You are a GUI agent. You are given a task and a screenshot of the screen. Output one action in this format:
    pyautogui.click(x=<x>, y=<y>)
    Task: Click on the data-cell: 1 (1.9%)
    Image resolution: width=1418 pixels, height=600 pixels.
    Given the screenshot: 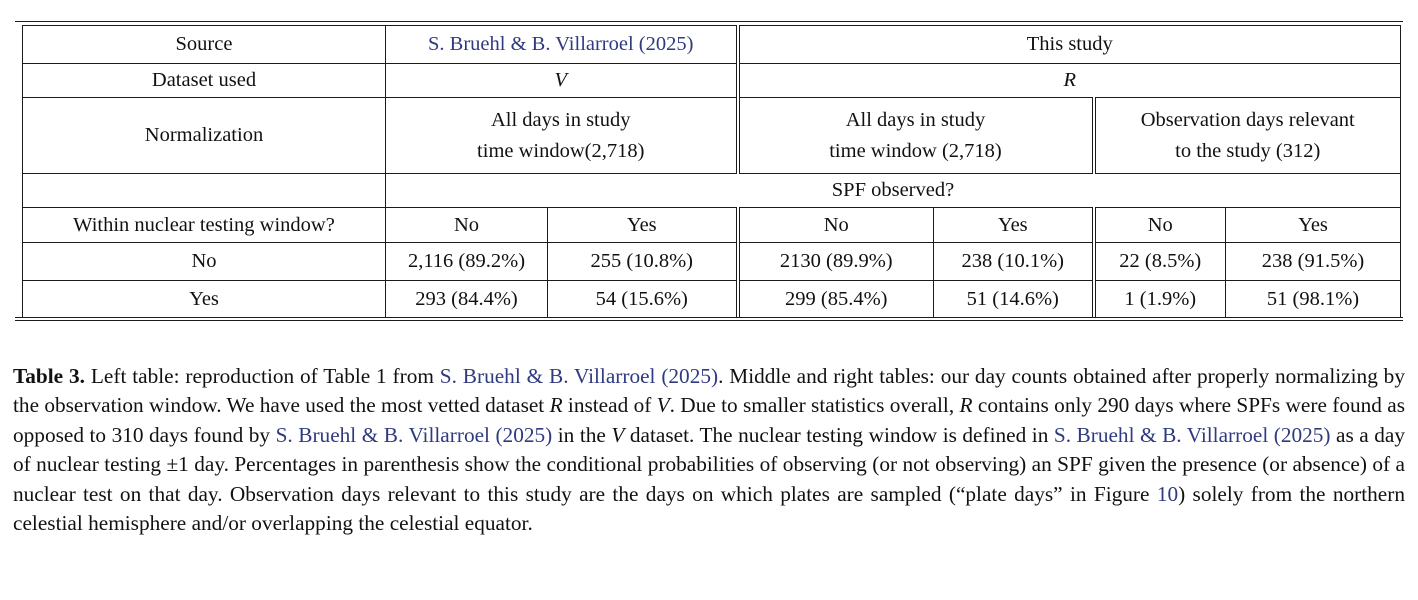 What is the action you would take?
    pyautogui.click(x=1158, y=299)
    